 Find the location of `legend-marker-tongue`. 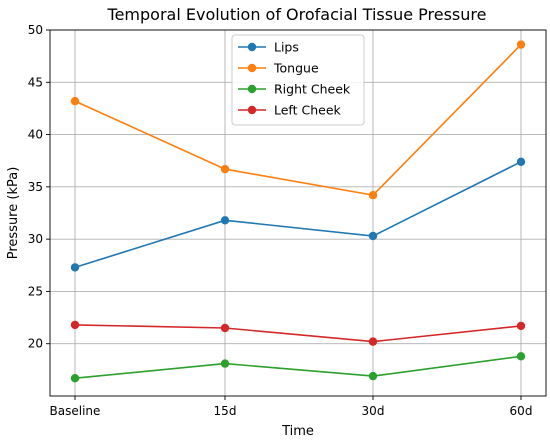

legend-marker-tongue is located at coordinates (252, 68).